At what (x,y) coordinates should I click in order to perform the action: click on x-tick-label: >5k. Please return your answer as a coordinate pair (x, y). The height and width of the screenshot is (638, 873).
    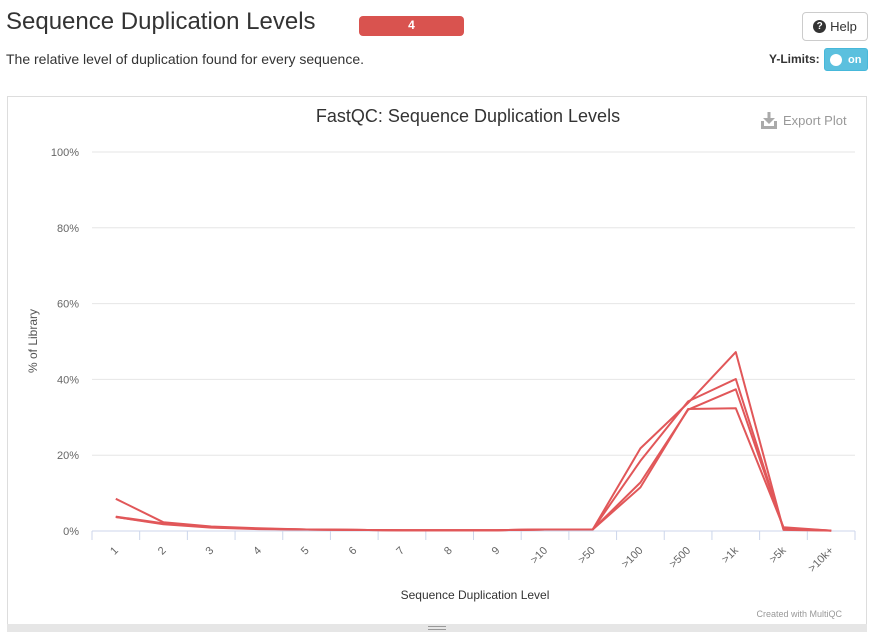
    Looking at the image, I should click on (778, 555).